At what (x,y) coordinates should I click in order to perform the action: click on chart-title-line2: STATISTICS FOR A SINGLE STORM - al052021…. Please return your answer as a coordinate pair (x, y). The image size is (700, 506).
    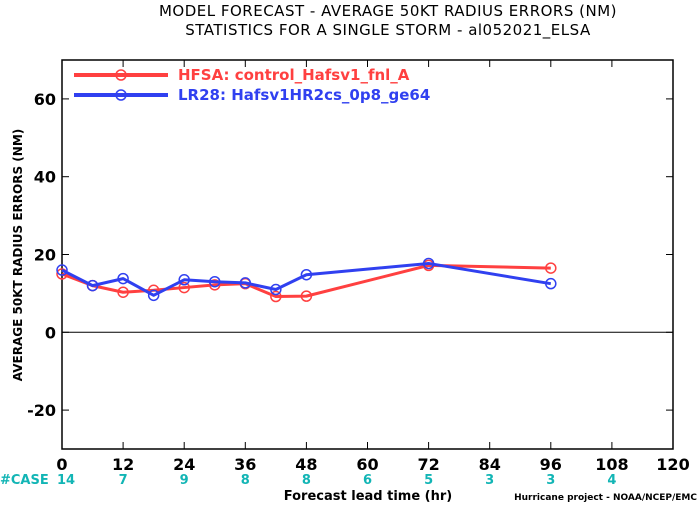
    Looking at the image, I should click on (388, 30).